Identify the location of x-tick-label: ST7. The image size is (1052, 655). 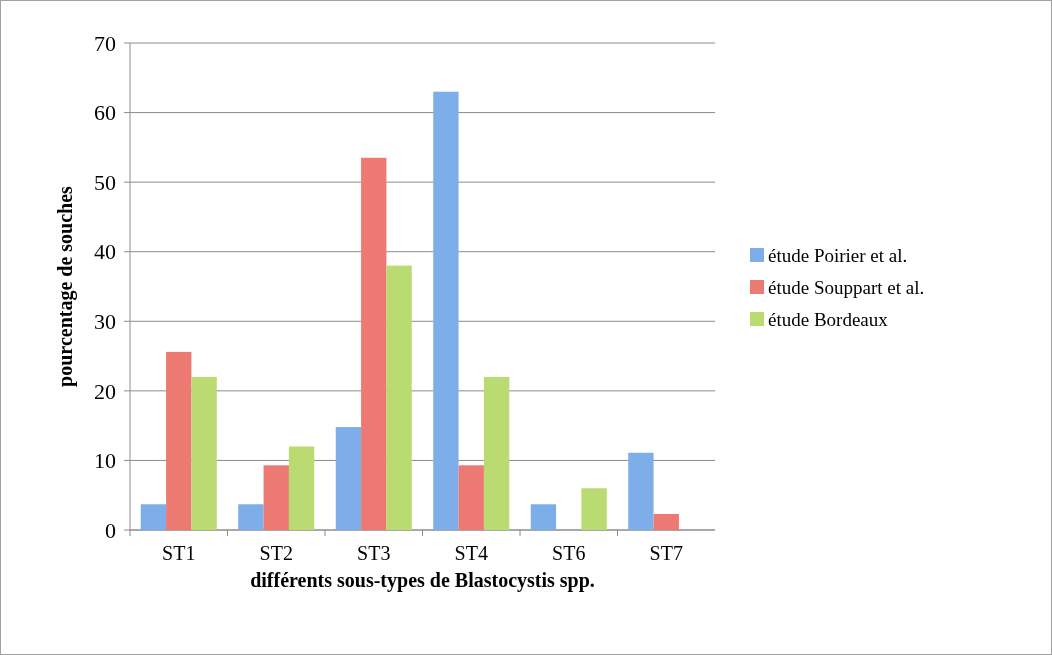
(666, 553).